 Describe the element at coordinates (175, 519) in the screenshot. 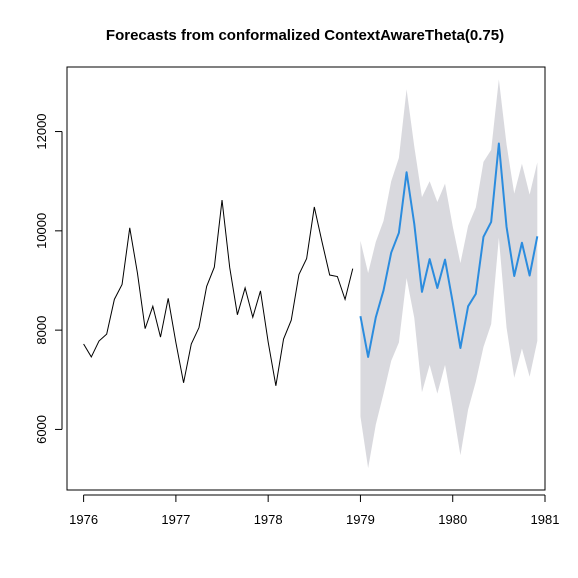

I see `x-tick-label: 1977` at that location.